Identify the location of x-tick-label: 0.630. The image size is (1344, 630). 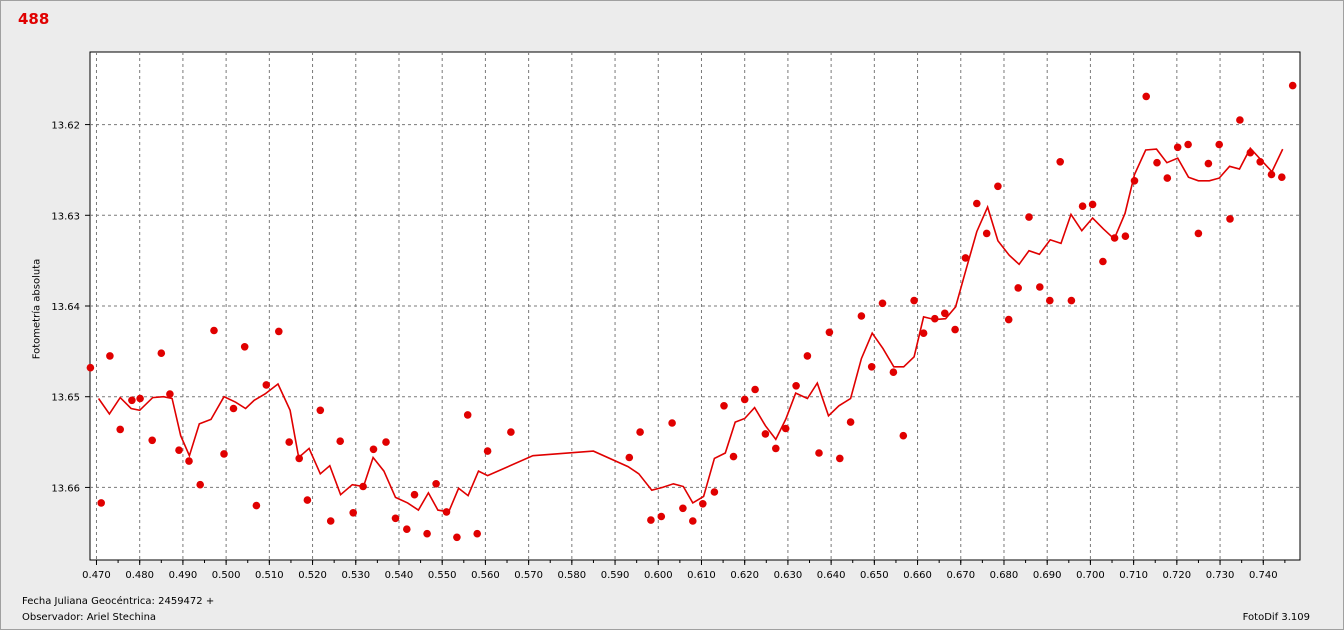
(788, 575).